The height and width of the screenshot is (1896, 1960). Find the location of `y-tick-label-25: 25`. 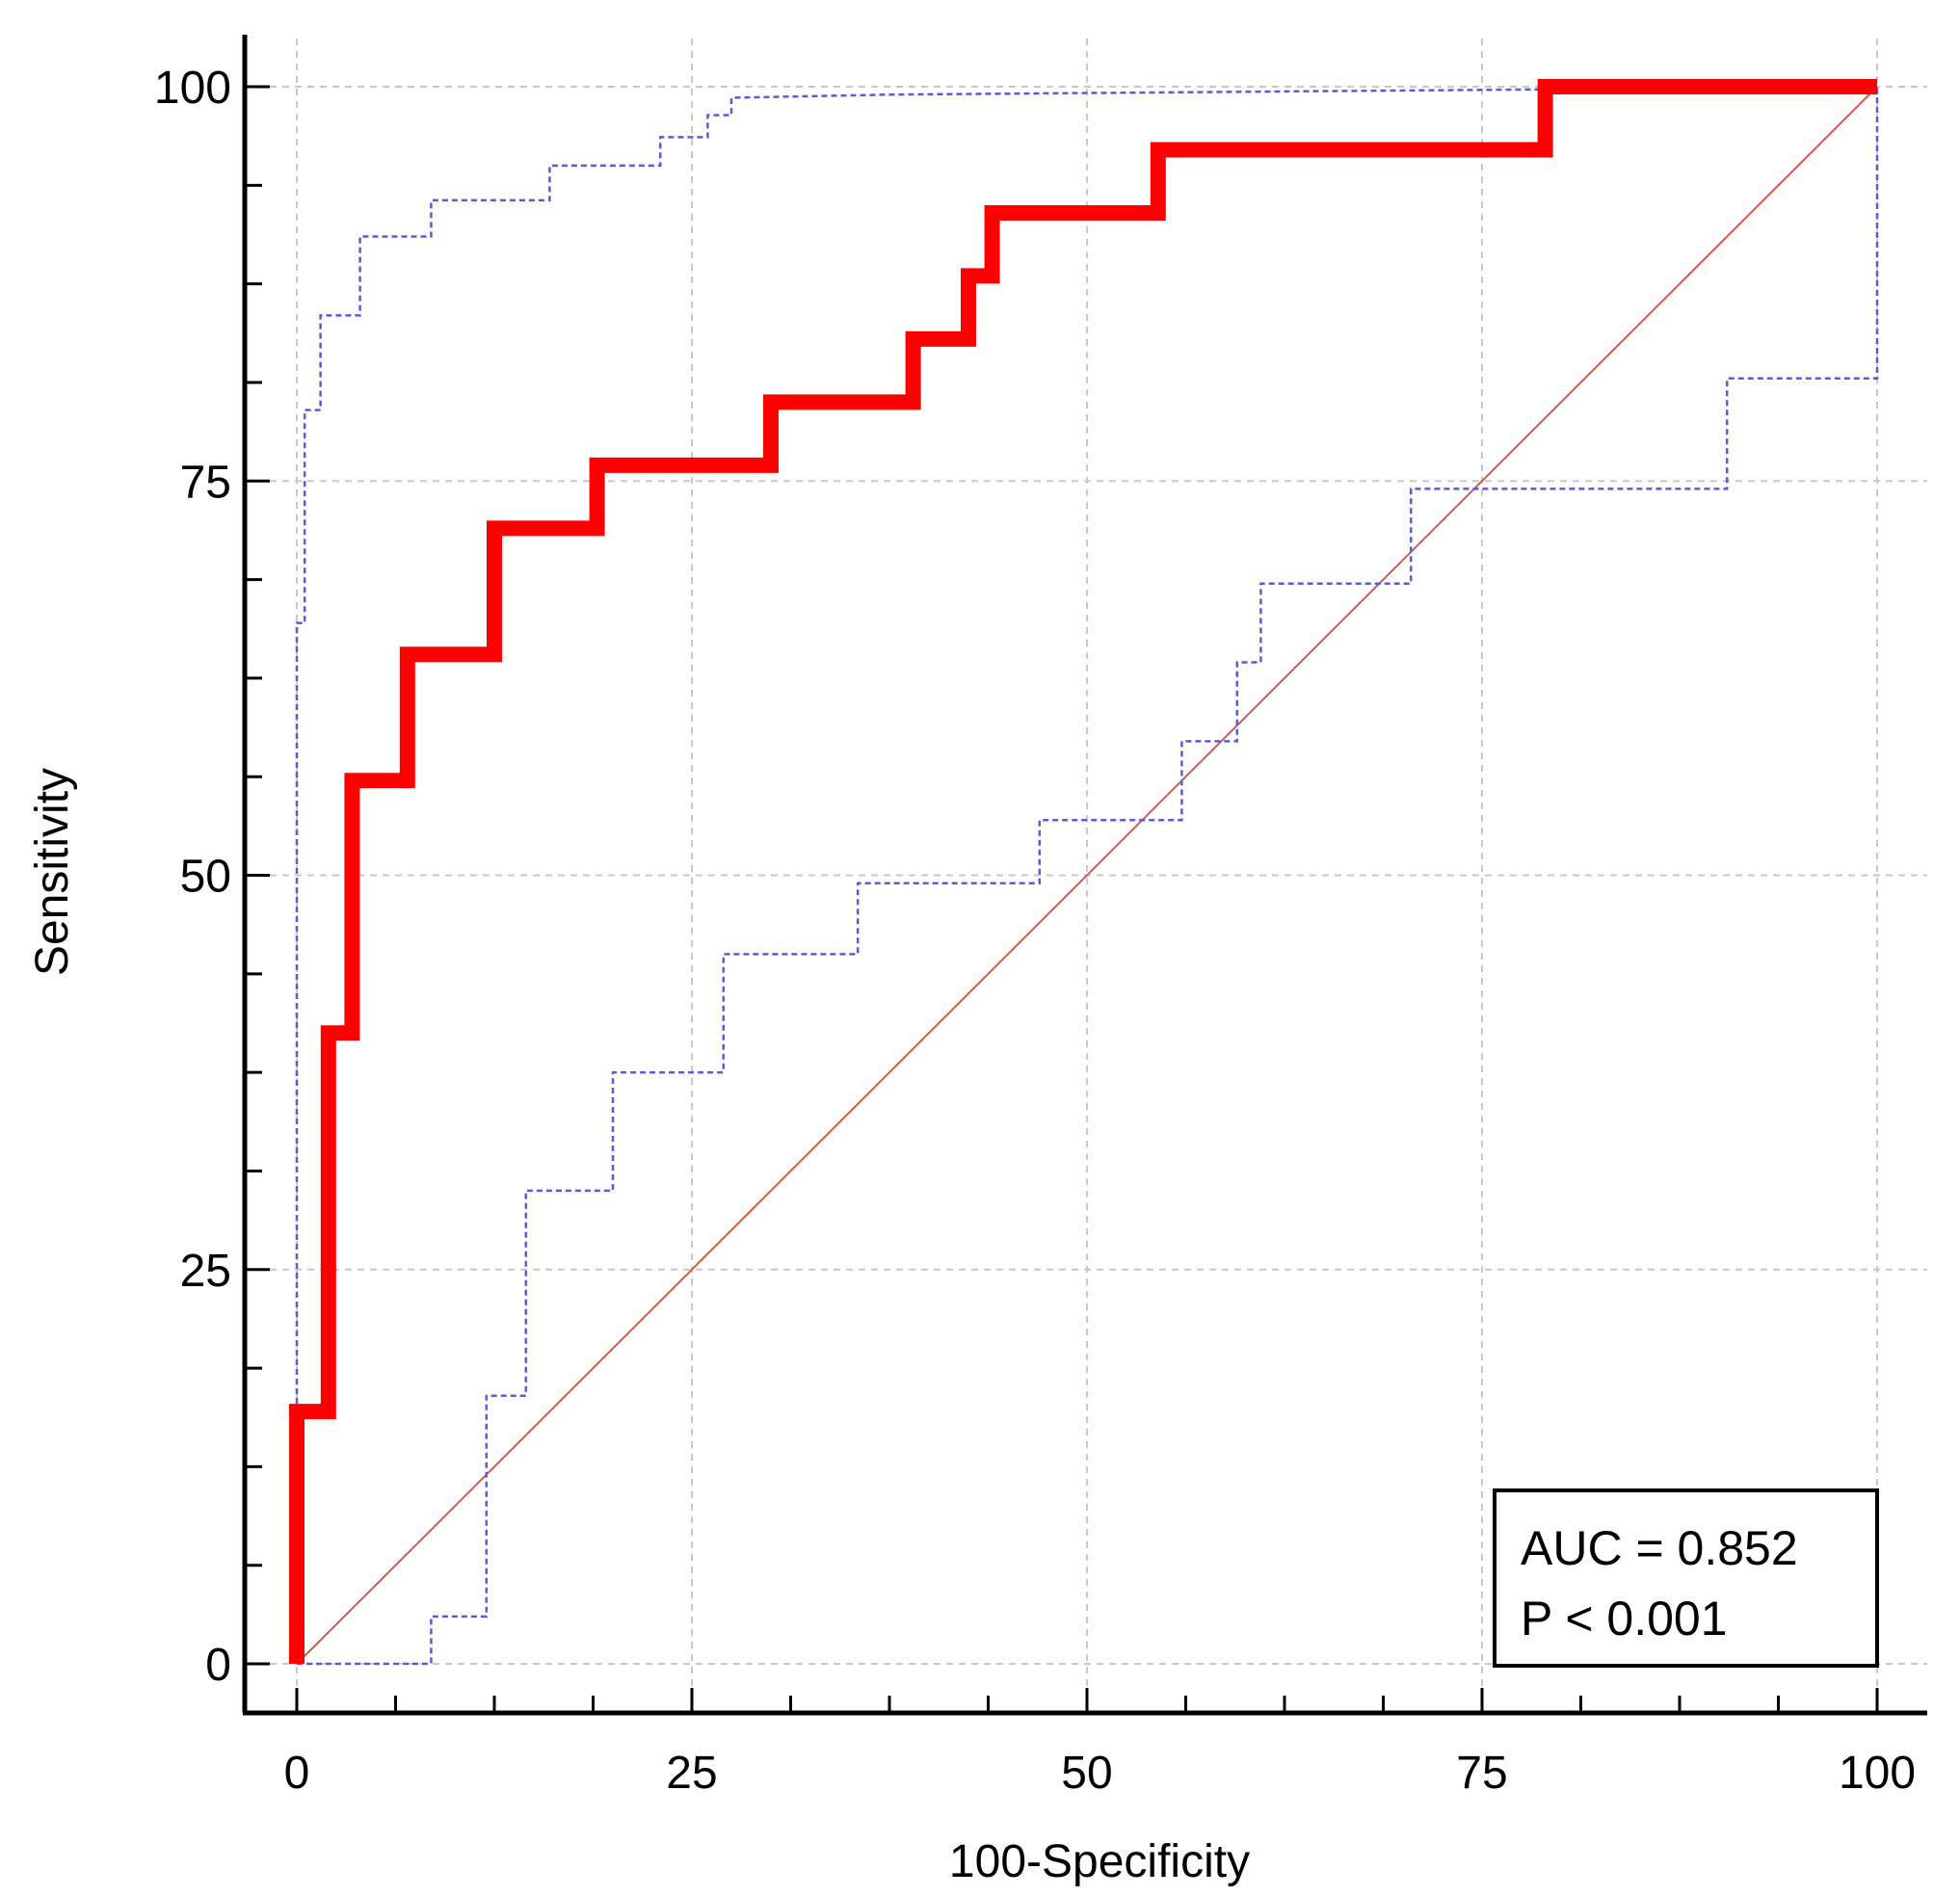

y-tick-label-25: 25 is located at coordinates (205, 1271).